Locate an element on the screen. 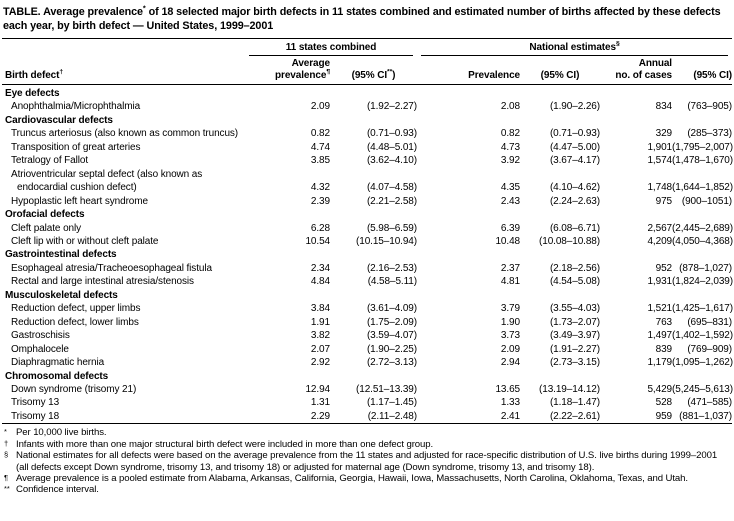 This screenshot has height=521, width=734. value-cell: 1,901 is located at coordinates (659, 147).